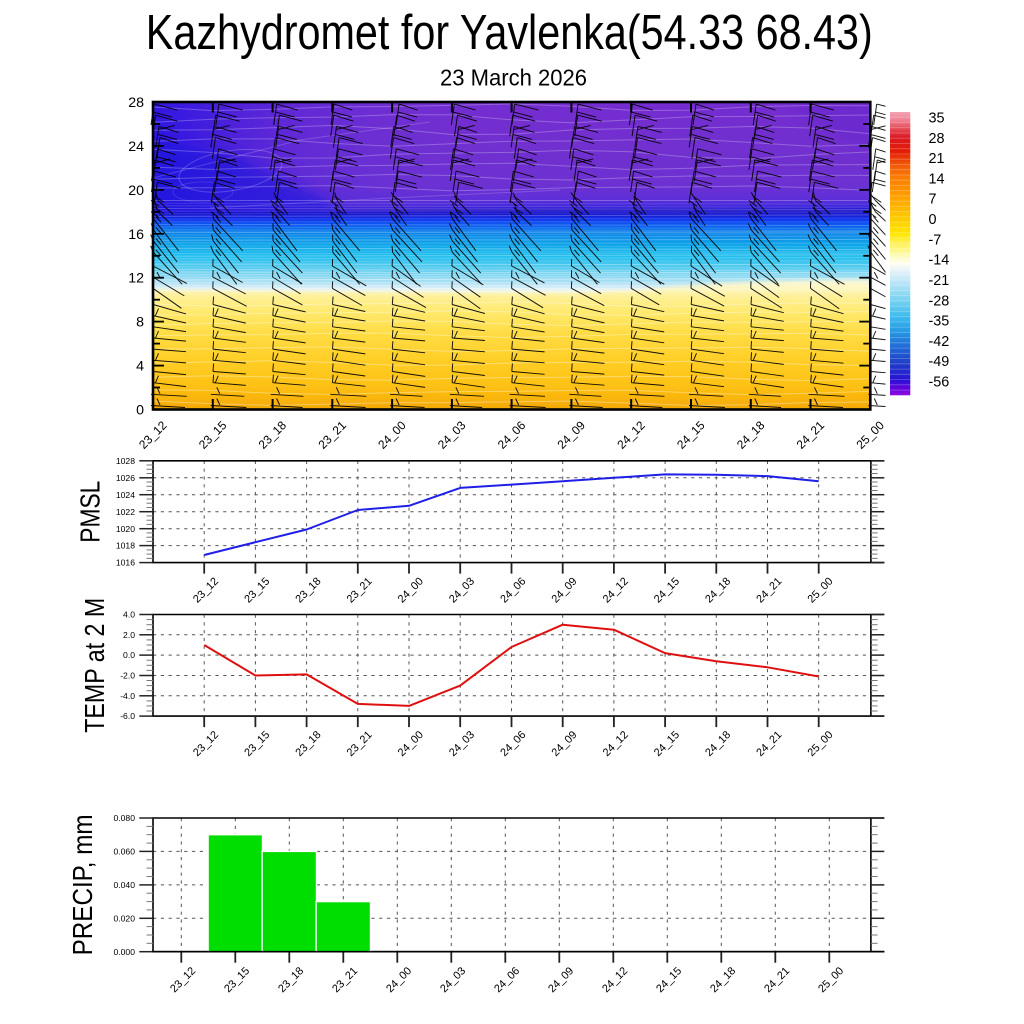  I want to click on svg-text: TEMP at 2 M, so click(94, 665).